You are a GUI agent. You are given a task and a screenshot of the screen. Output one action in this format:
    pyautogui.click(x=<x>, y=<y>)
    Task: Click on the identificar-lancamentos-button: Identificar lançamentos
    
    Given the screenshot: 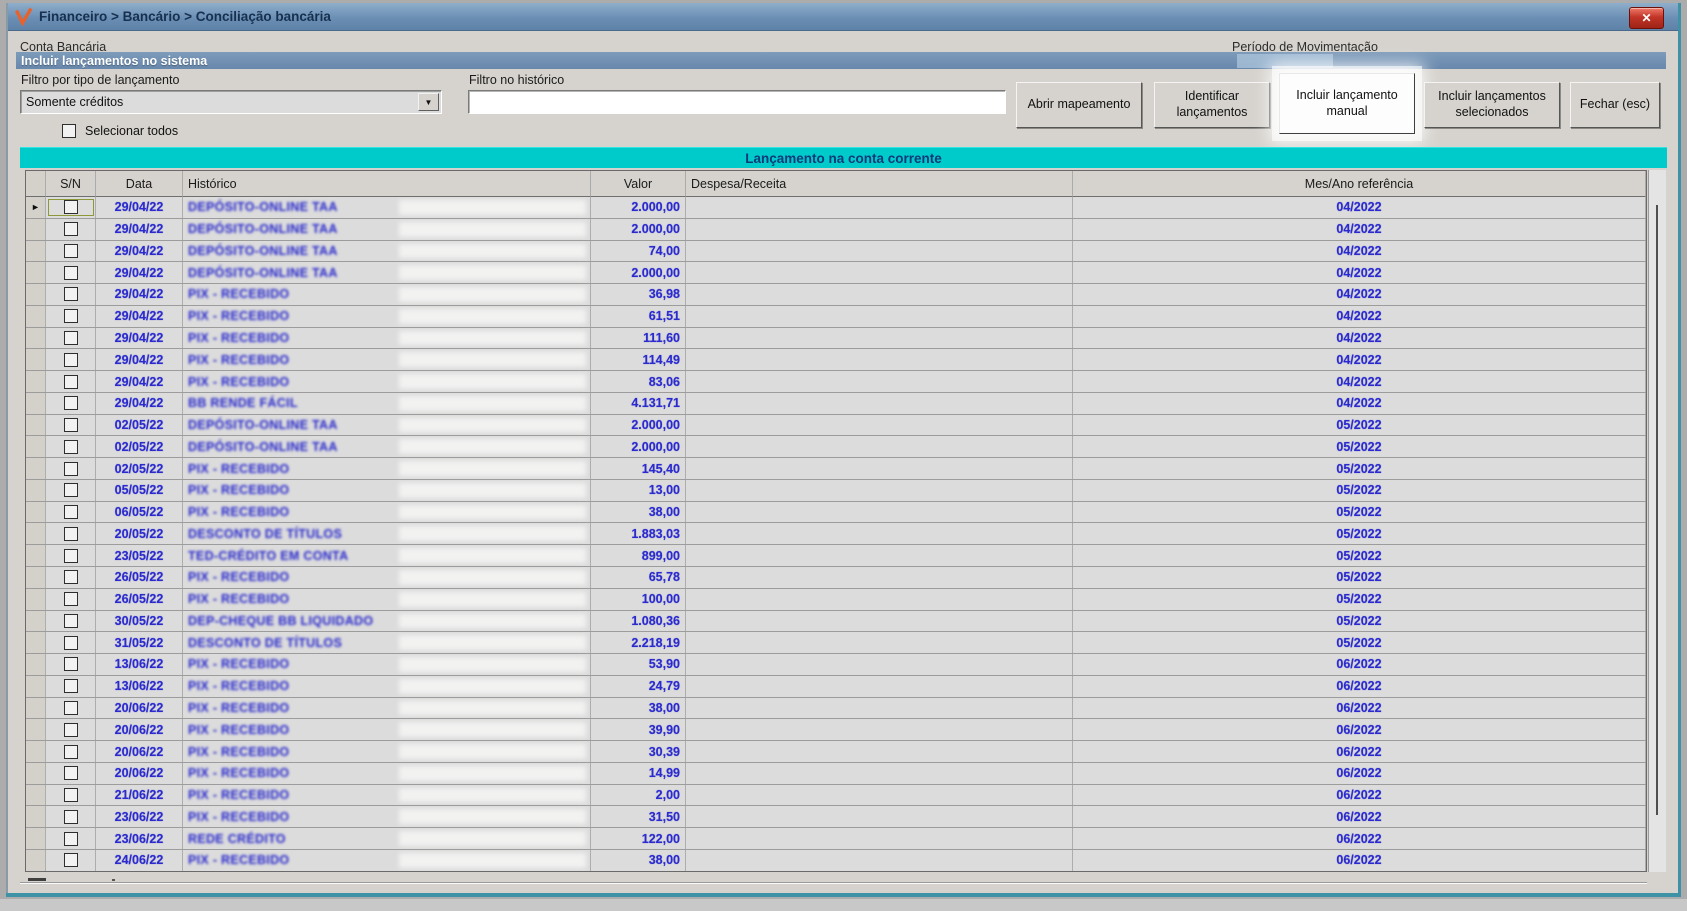 What is the action you would take?
    pyautogui.click(x=1212, y=105)
    